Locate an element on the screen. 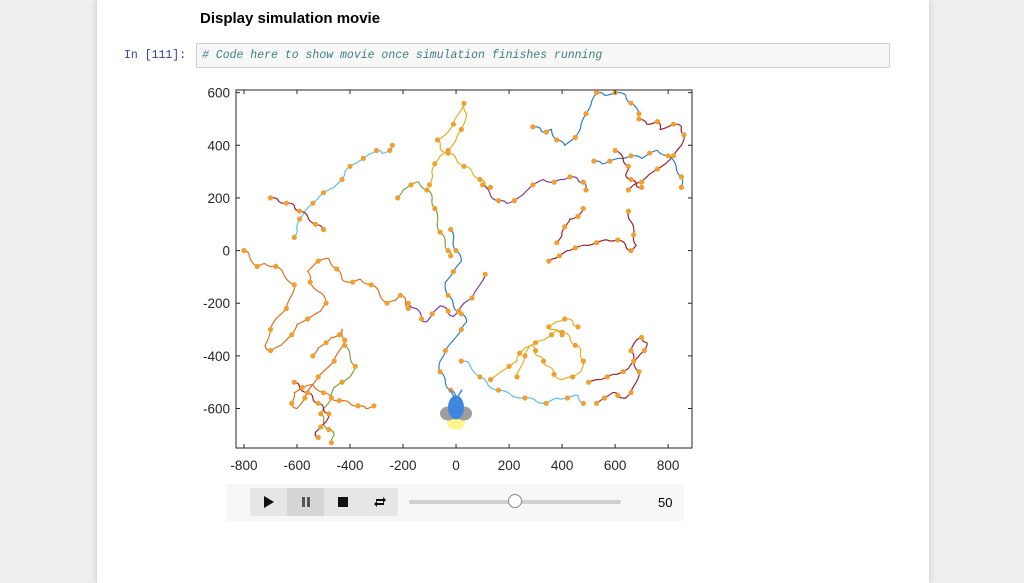  x-tick-label: 0 is located at coordinates (456, 465).